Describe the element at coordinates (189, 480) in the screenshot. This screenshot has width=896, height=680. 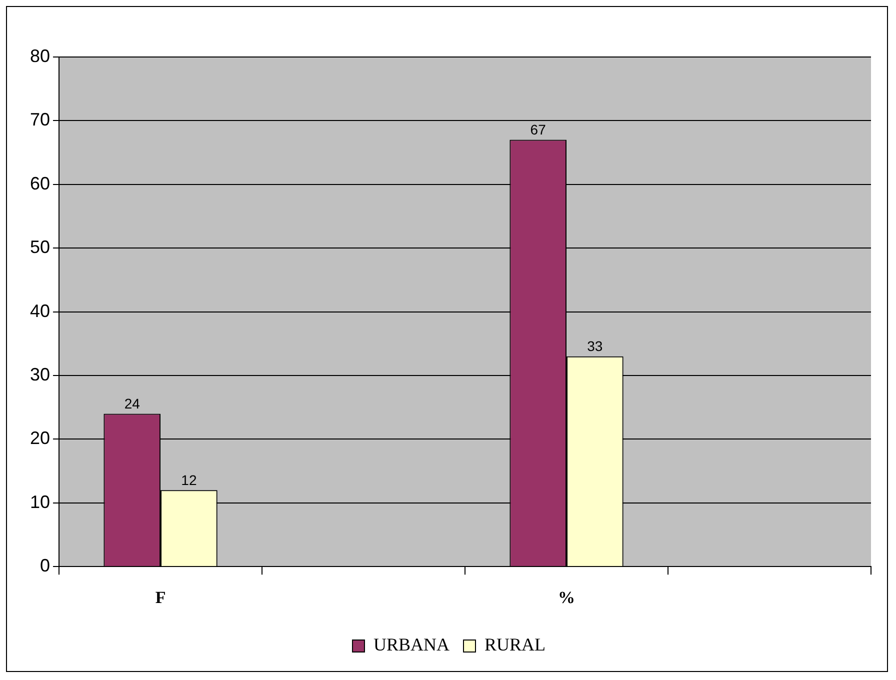
I see `data-label: 12` at that location.